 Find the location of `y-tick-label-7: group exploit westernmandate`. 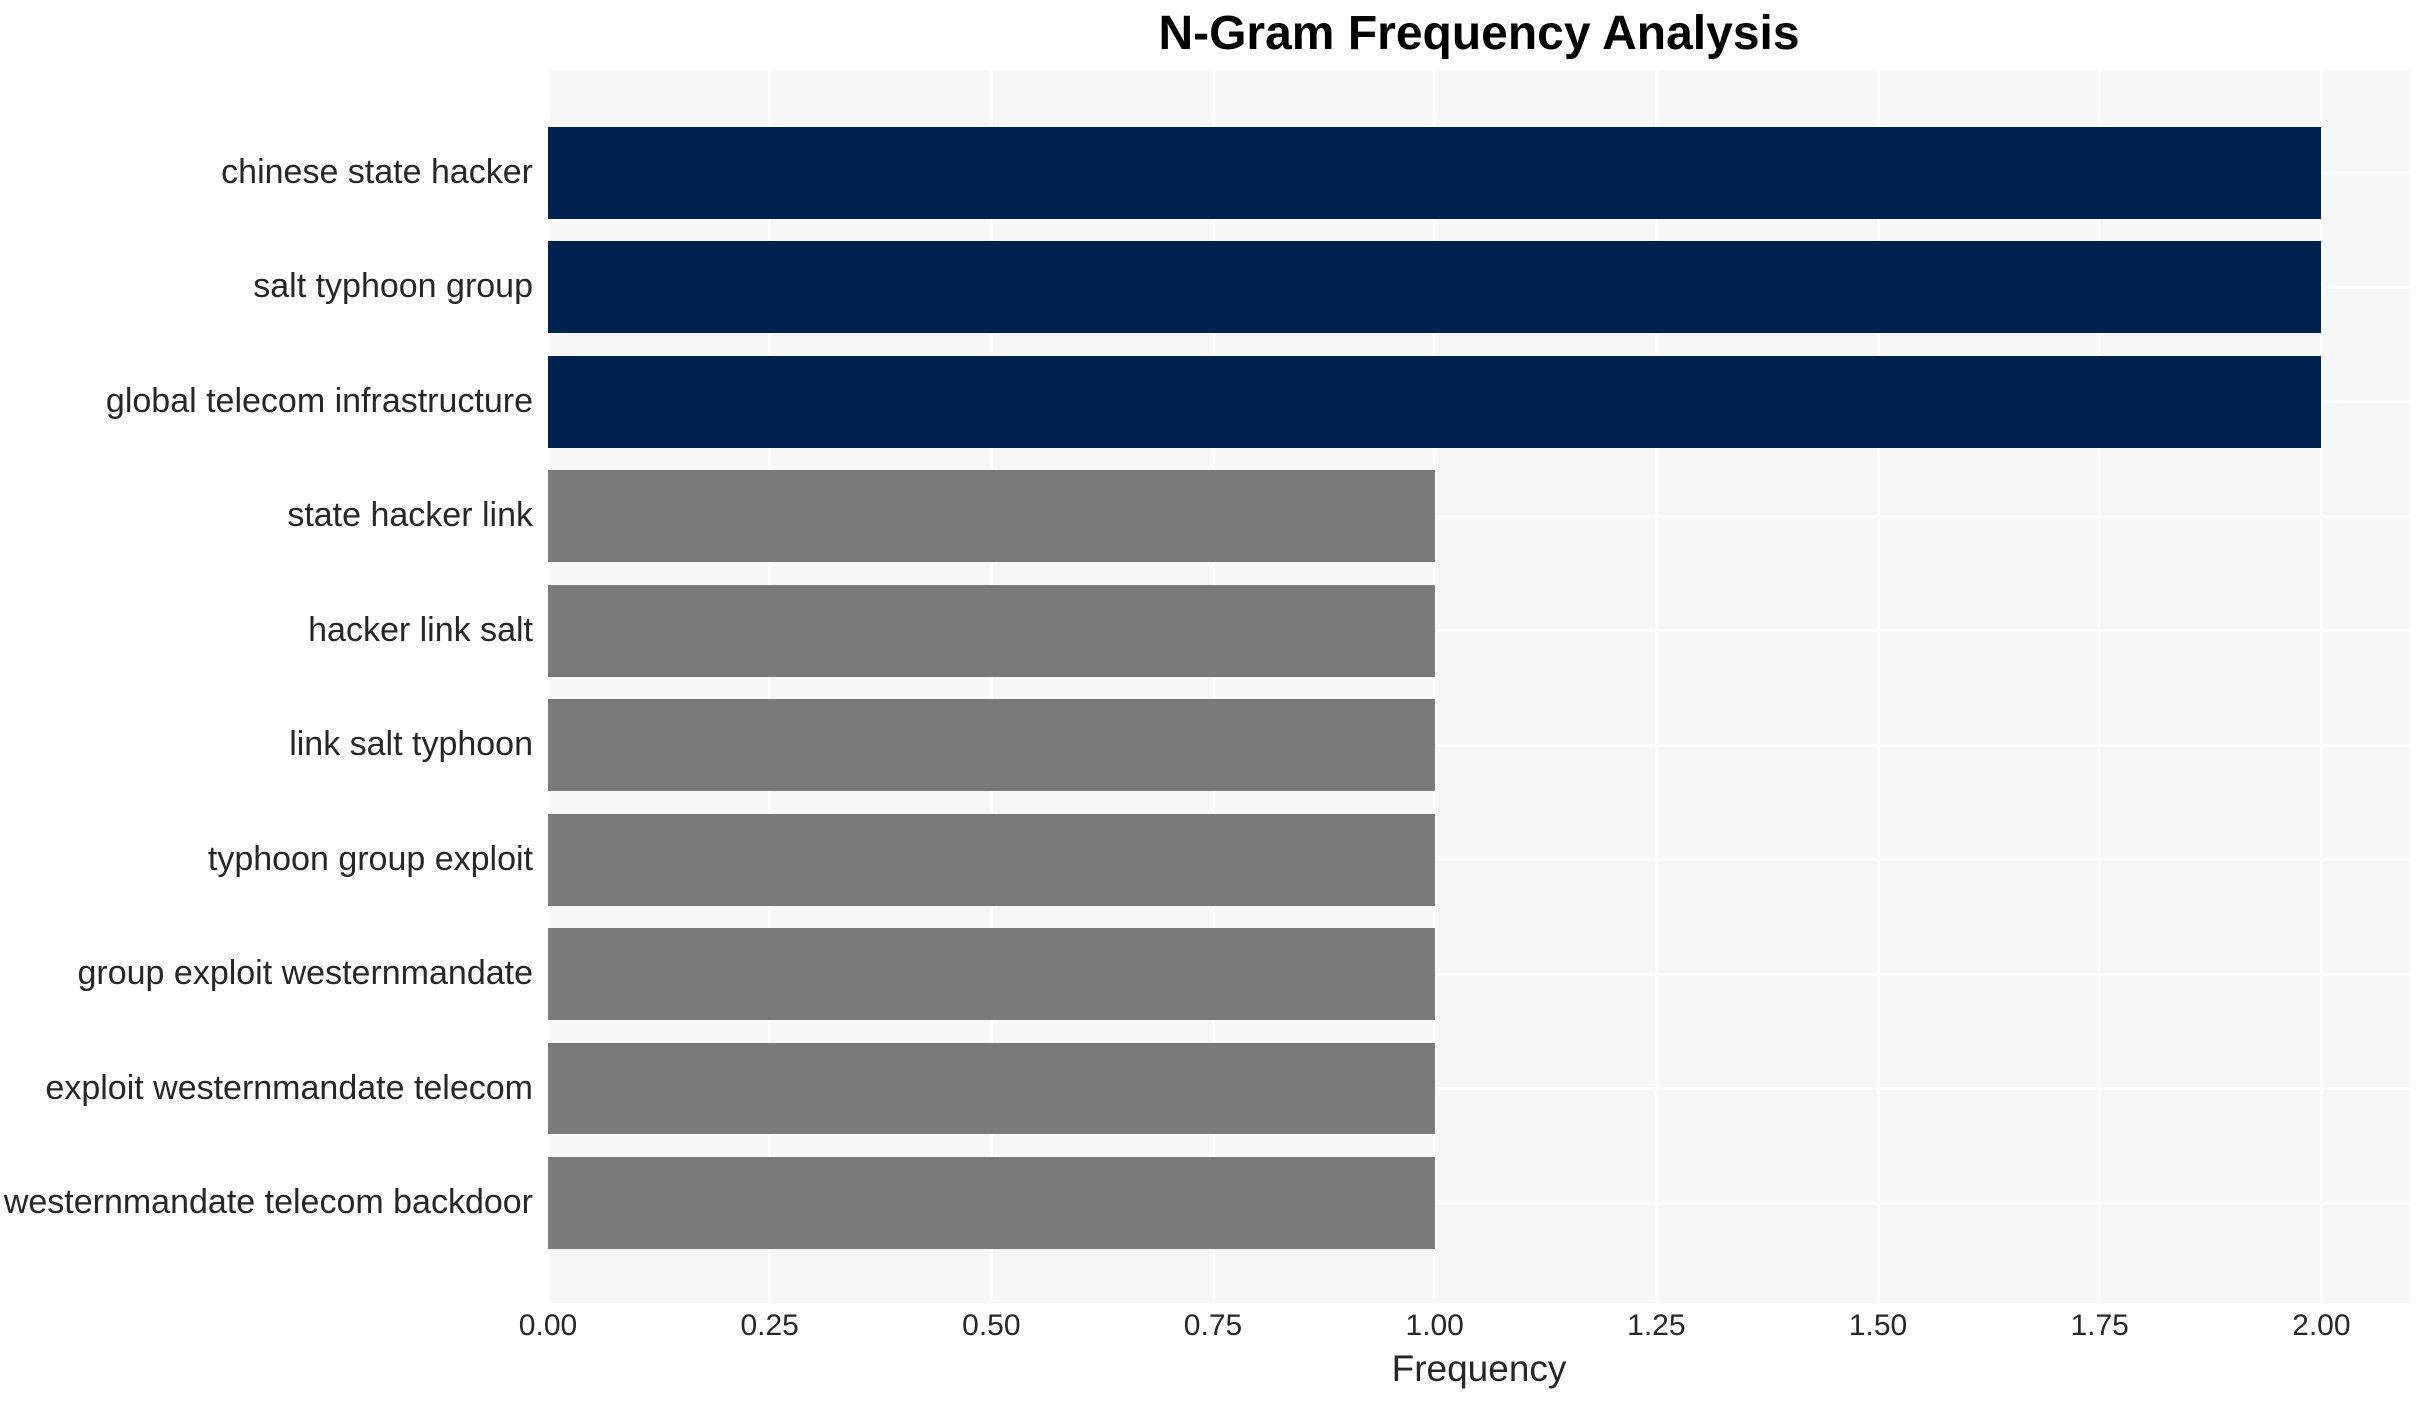

y-tick-label-7: group exploit westernmandate is located at coordinates (305, 973).